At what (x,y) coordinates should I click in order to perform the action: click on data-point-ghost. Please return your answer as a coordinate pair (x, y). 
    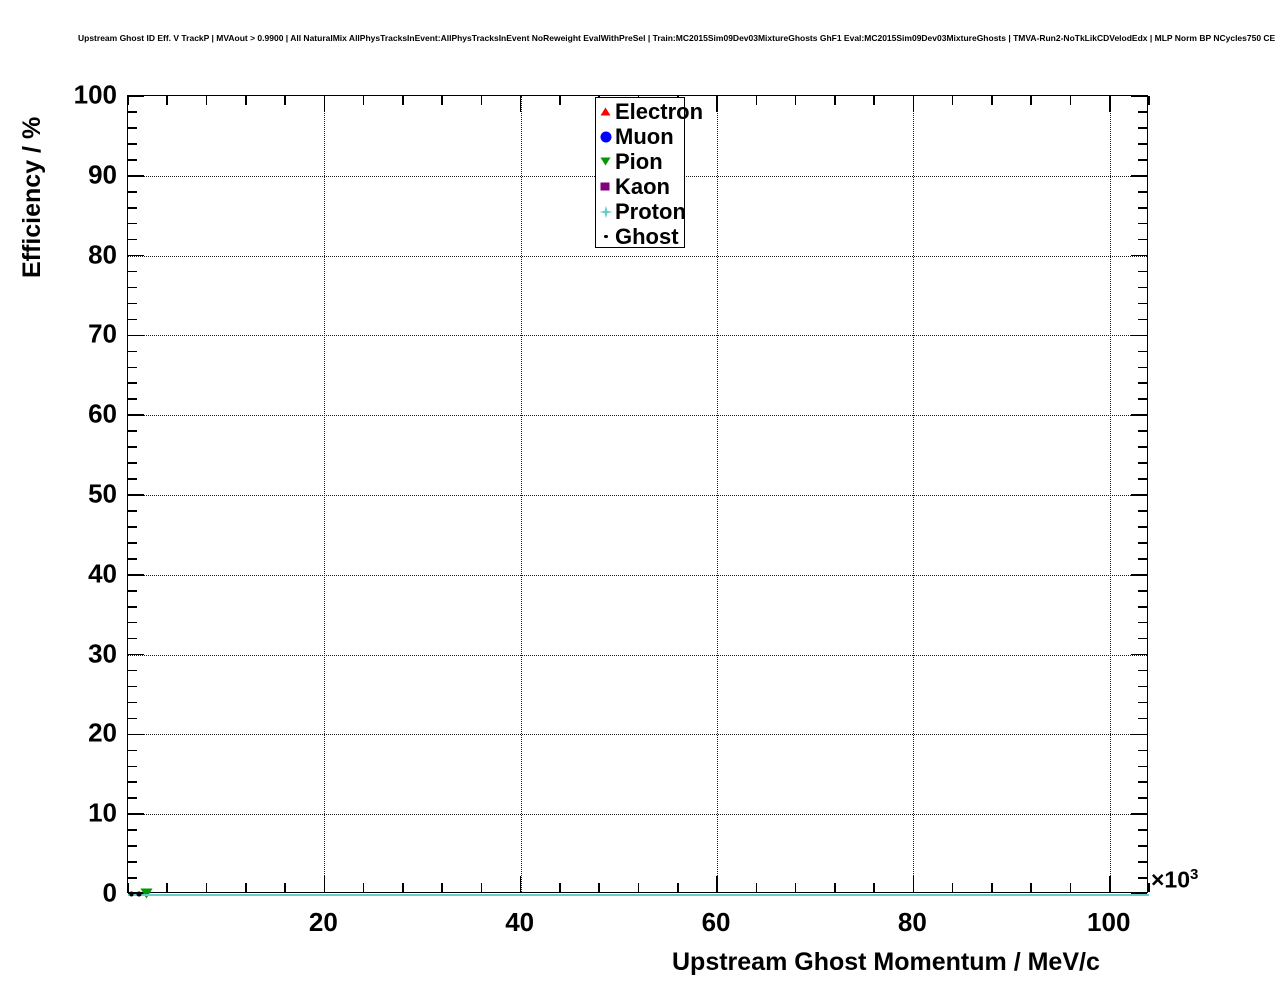
    Looking at the image, I should click on (131, 894).